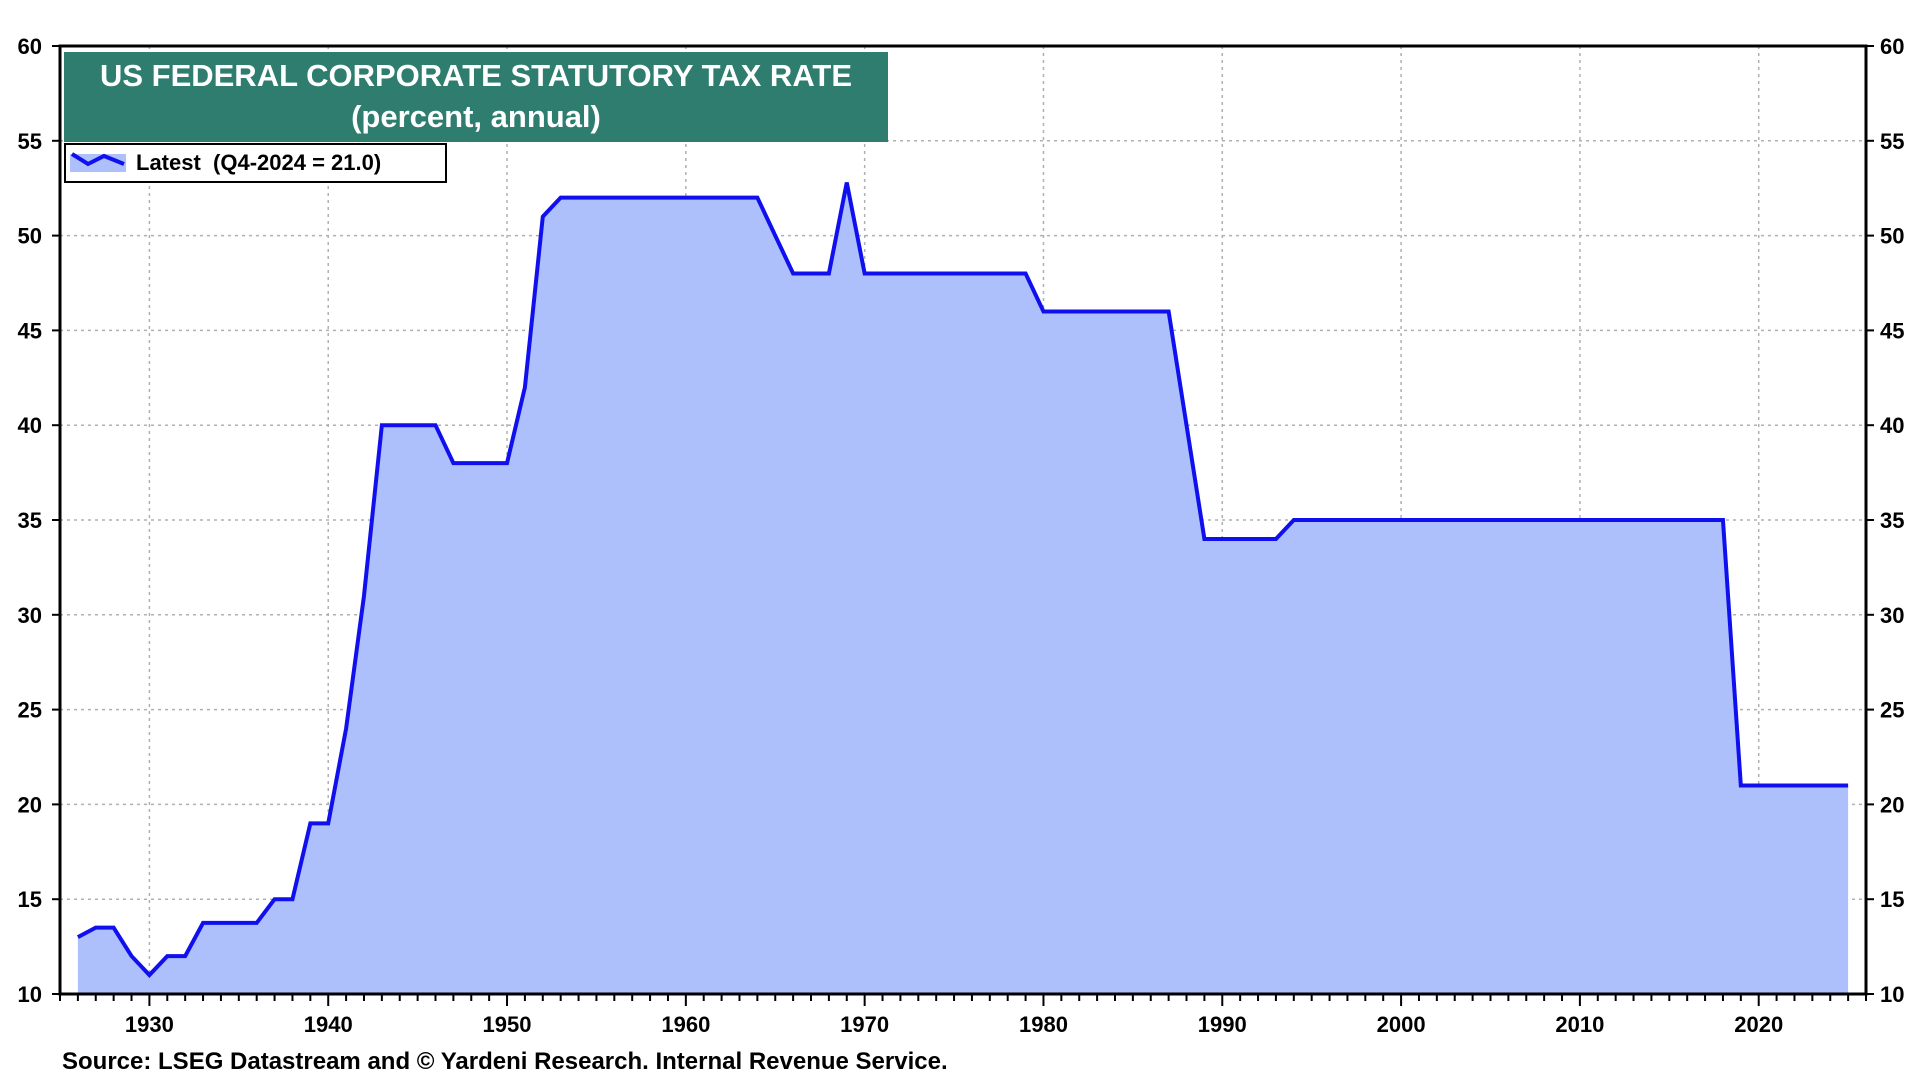  I want to click on y-tick-label-right: 40, so click(1892, 425).